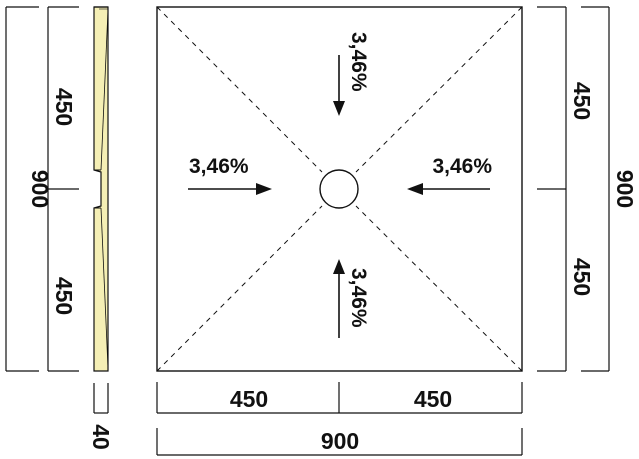  I want to click on bottom-total-dimension: 900, so click(339, 442).